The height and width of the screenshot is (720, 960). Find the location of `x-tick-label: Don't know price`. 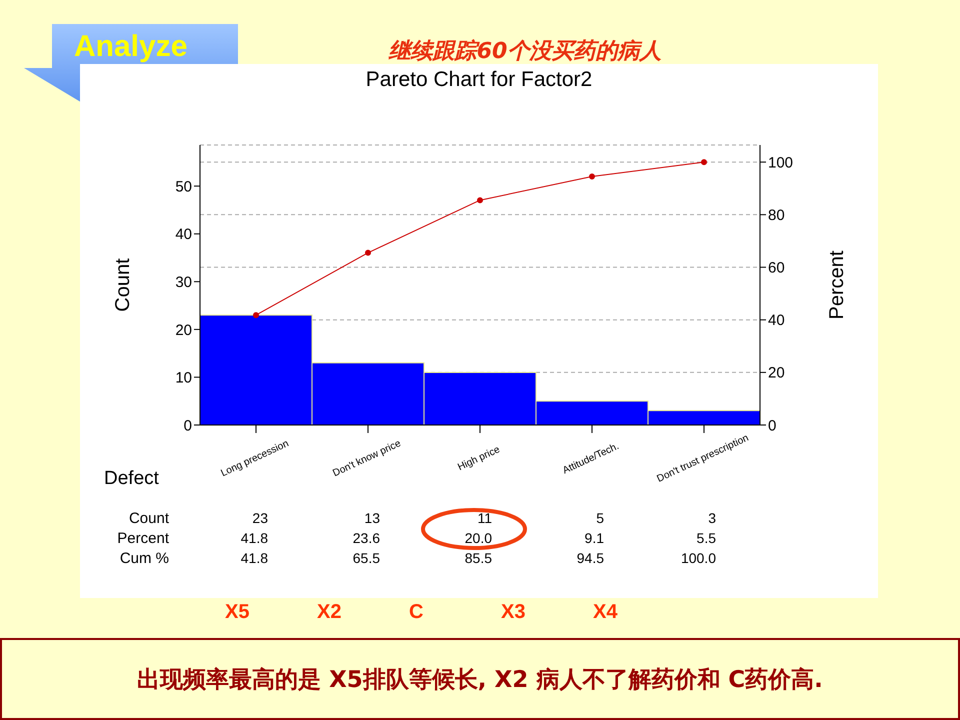

x-tick-label: Don't know price is located at coordinates (367, 459).